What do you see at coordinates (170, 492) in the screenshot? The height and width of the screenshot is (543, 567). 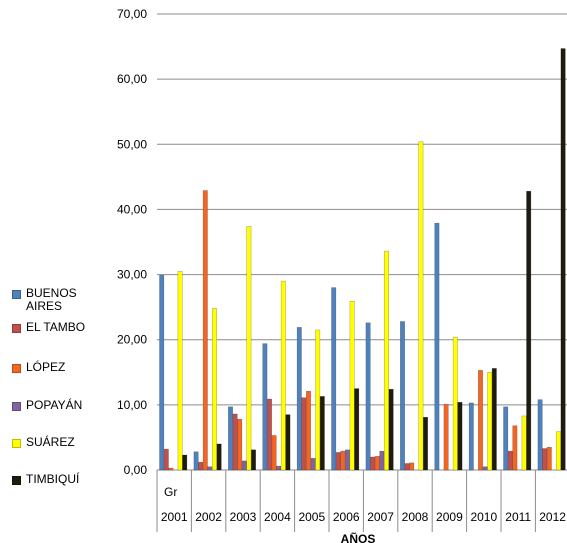 I see `table-first-cell-text: Gr` at bounding box center [170, 492].